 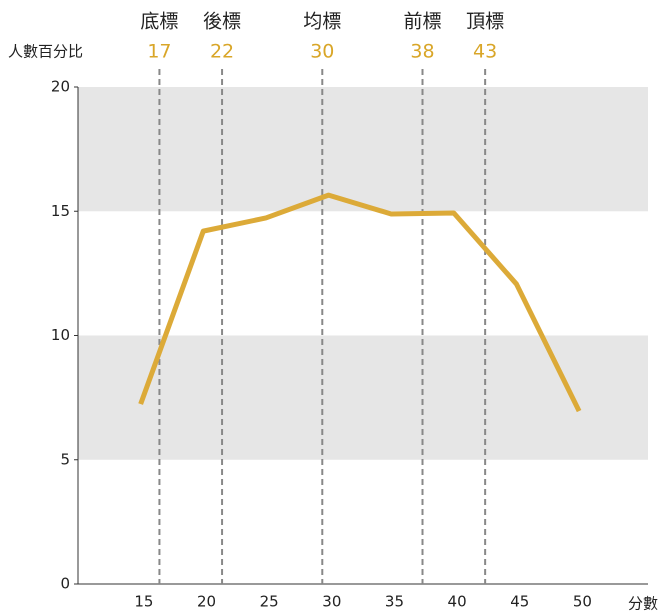 What do you see at coordinates (60, 87) in the screenshot?
I see `y-tick-label: 20` at bounding box center [60, 87].